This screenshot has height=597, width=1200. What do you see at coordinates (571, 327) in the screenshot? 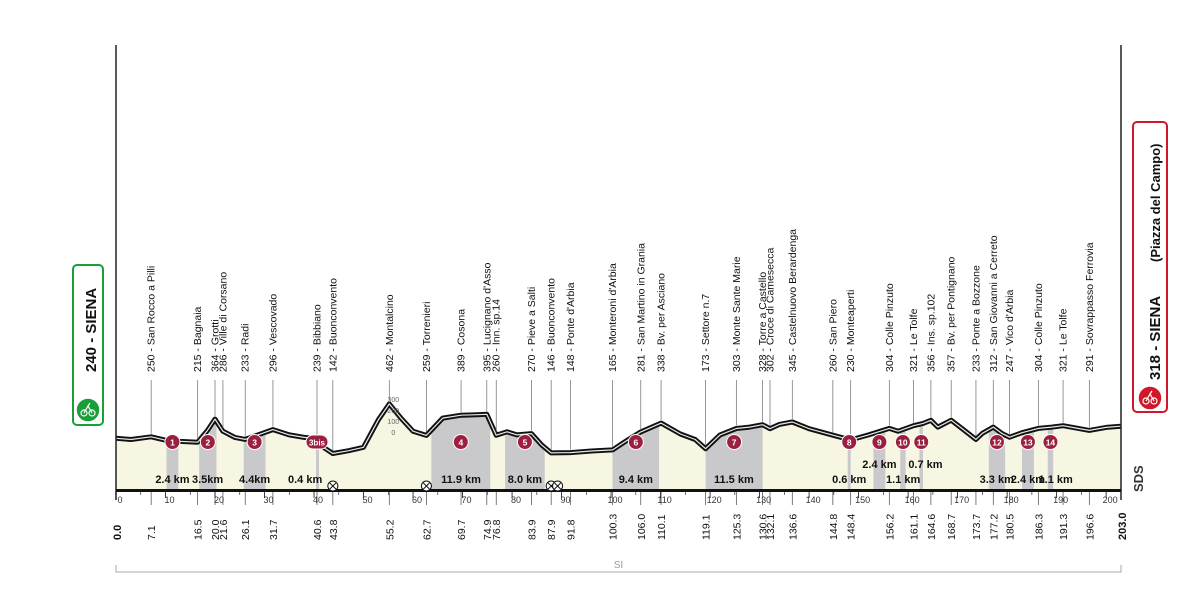
I see `waypoint-label: 148 - Ponte d'Arbia` at bounding box center [571, 327].